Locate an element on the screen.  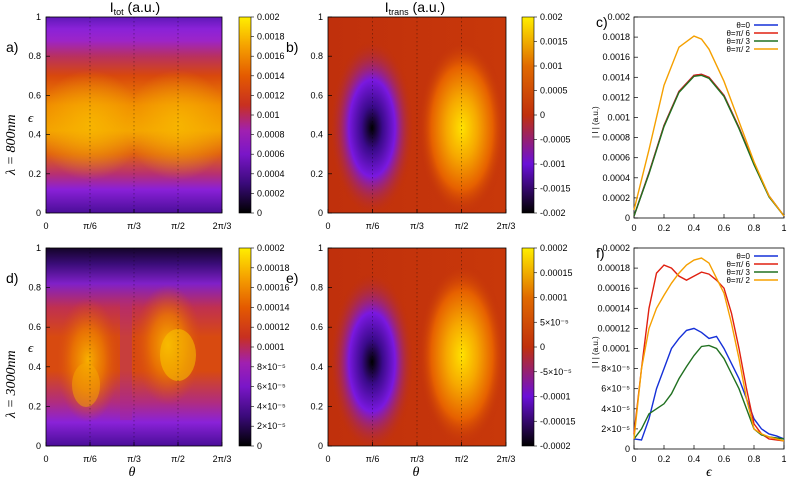
y-tick-d: 0.2 is located at coordinates (34, 406).